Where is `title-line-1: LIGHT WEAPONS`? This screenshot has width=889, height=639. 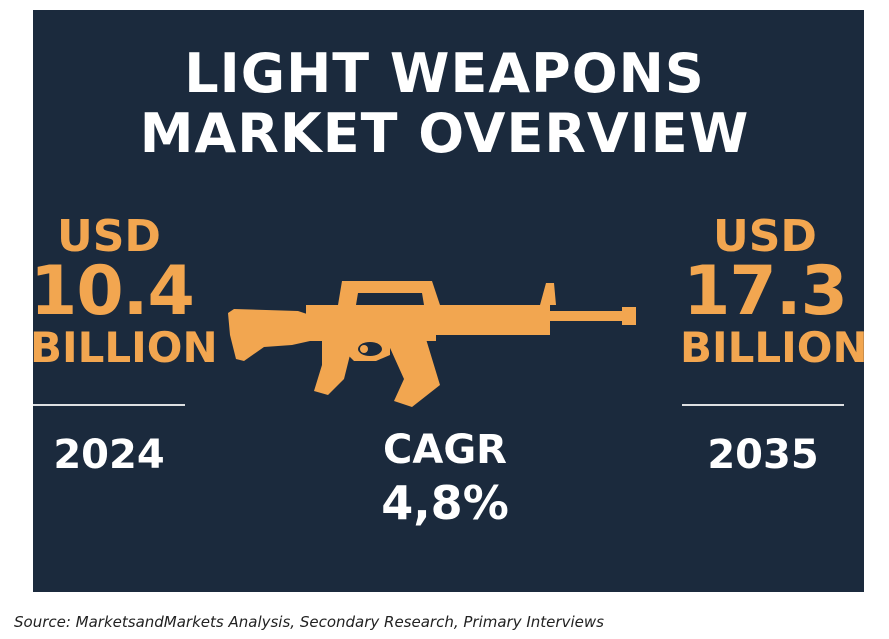 title-line-1: LIGHT WEAPONS is located at coordinates (444, 73).